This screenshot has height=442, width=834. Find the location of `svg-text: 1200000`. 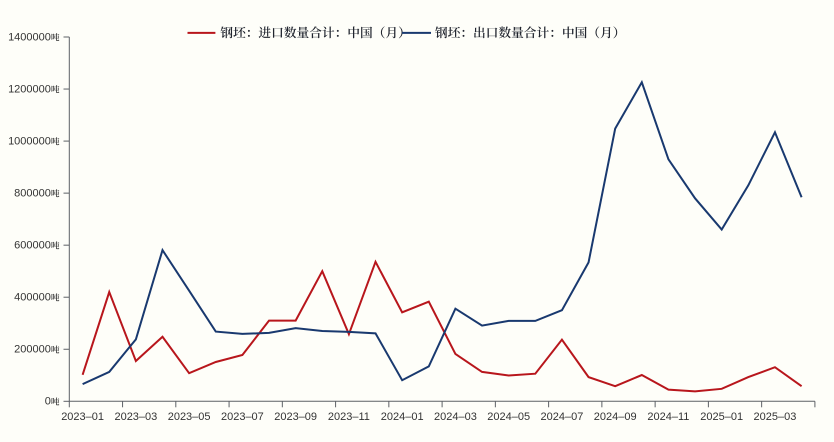

svg-text: 1200000 is located at coordinates (29, 89).